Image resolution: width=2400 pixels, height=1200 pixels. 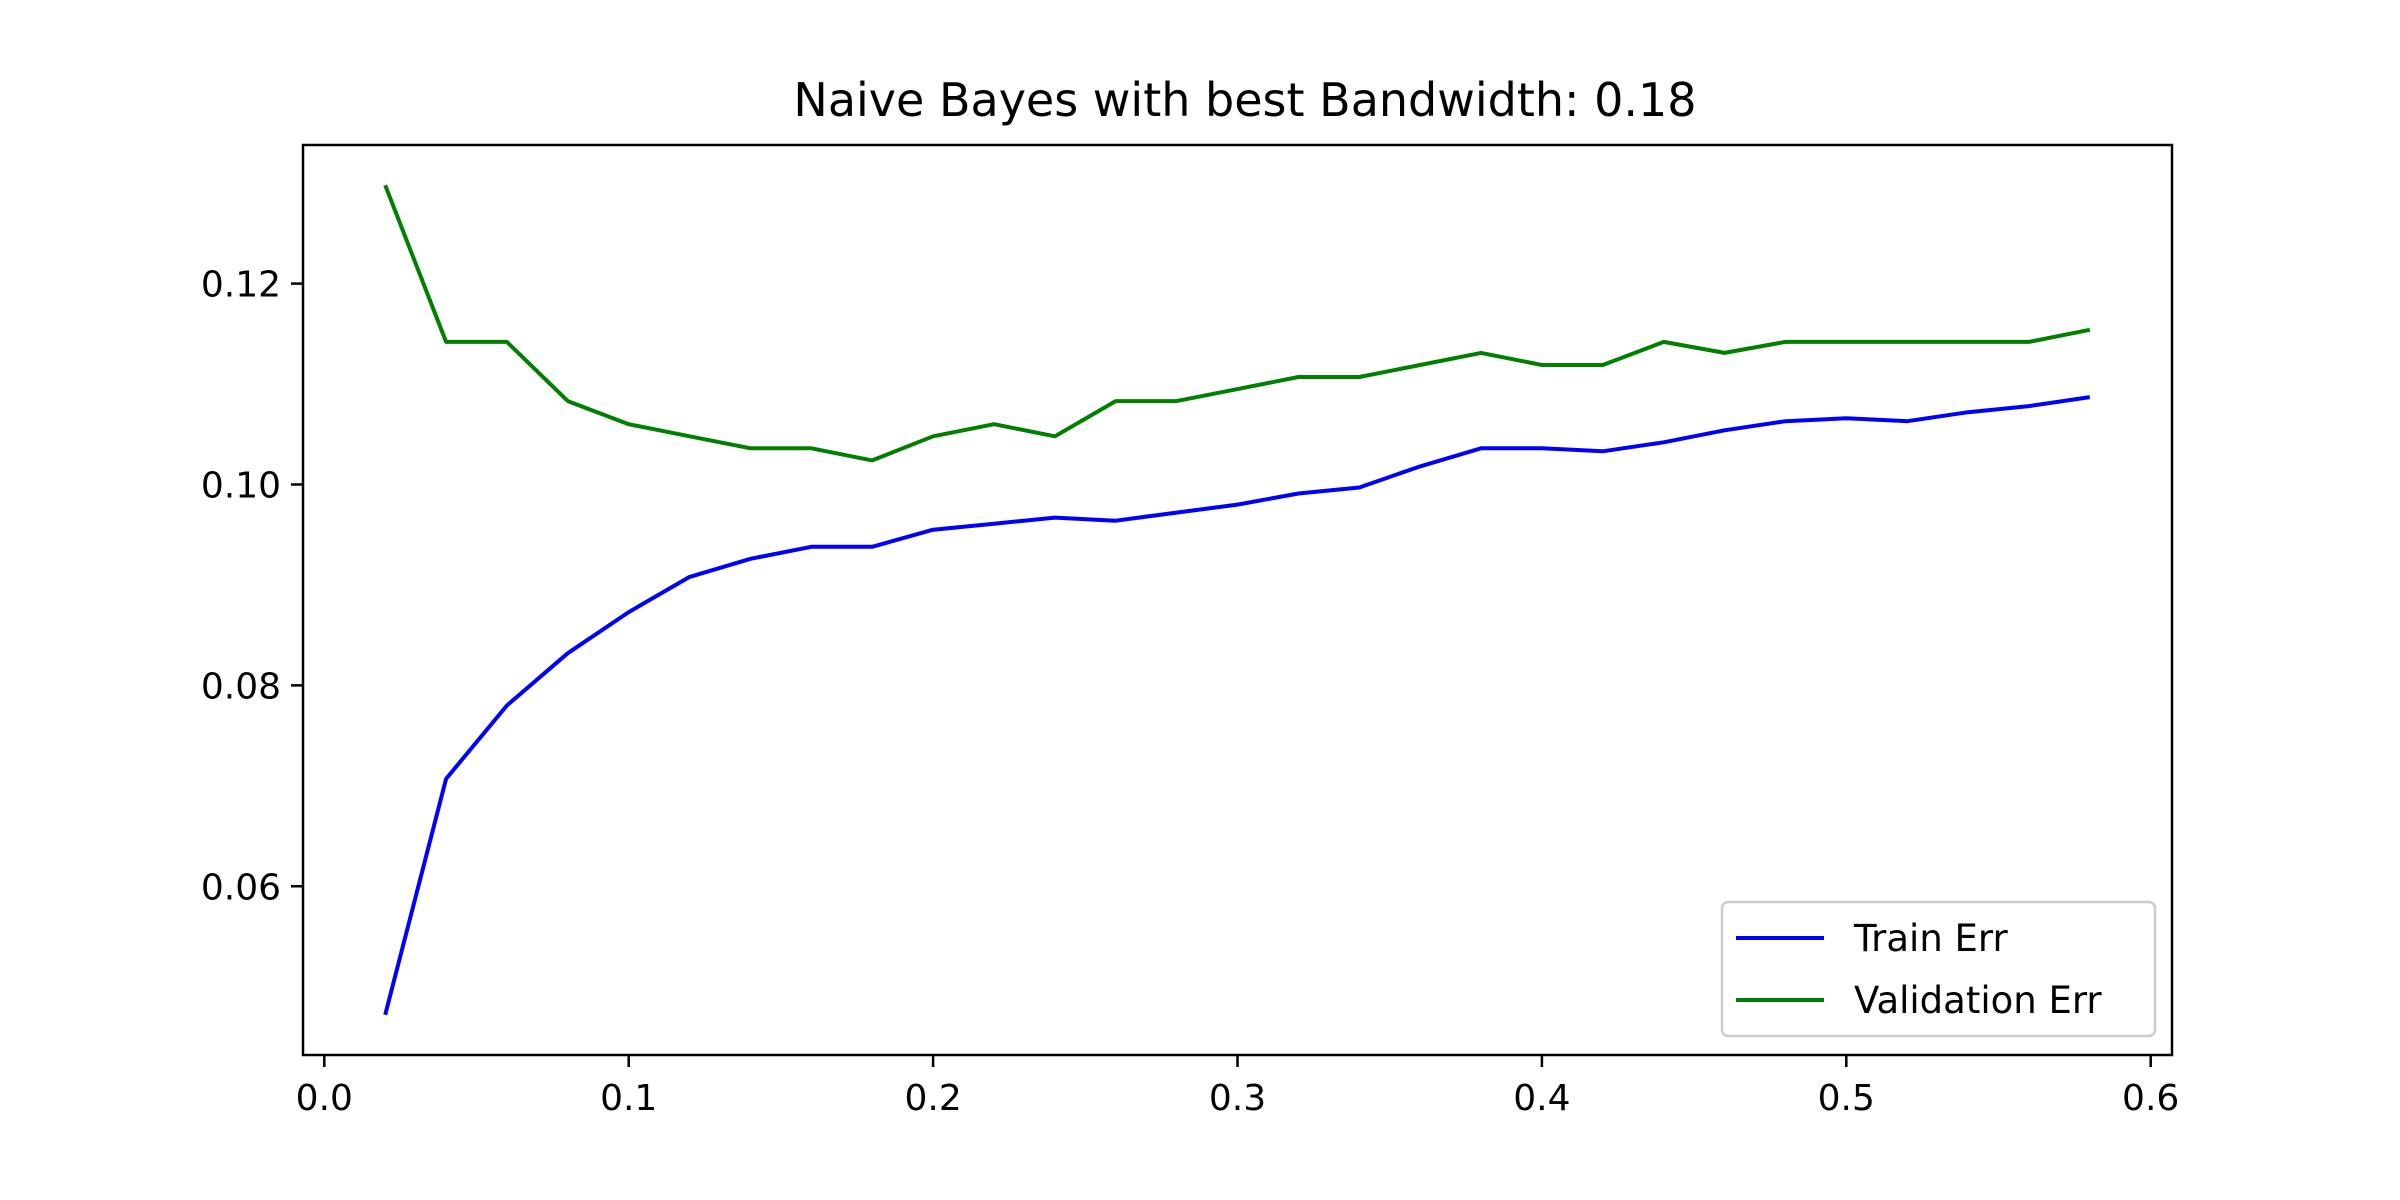 I want to click on x-tick-label: 0.2, so click(x=932, y=1098).